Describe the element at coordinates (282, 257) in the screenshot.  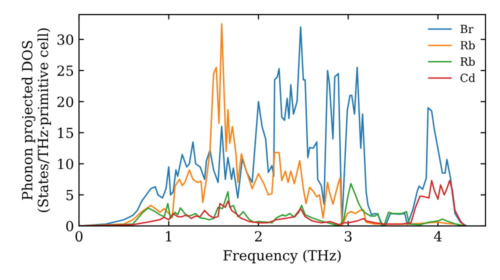
I see `x-axis-title: Frequency (THz)` at that location.